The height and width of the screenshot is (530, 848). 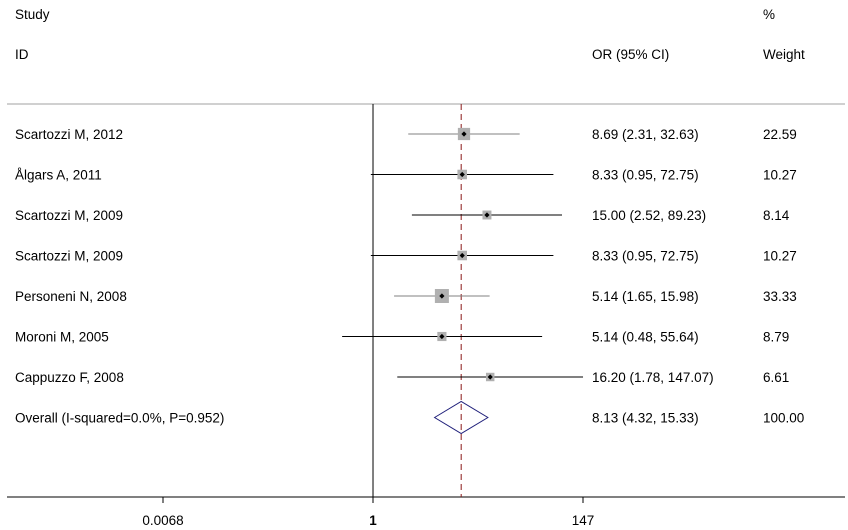 What do you see at coordinates (373, 520) in the screenshot?
I see `x-tick-label: 1` at bounding box center [373, 520].